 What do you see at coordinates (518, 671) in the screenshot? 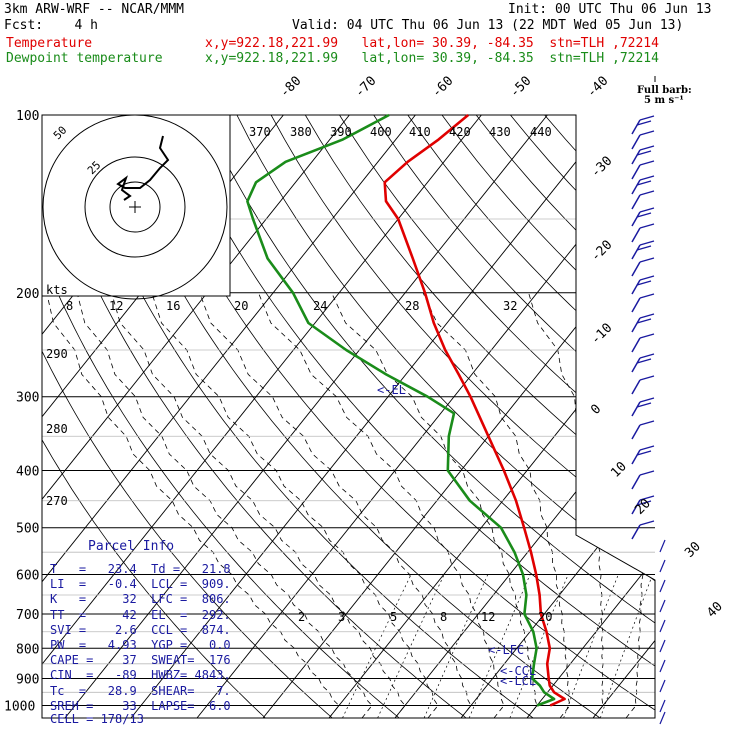
I see `level-marker: <-CCL` at bounding box center [518, 671].